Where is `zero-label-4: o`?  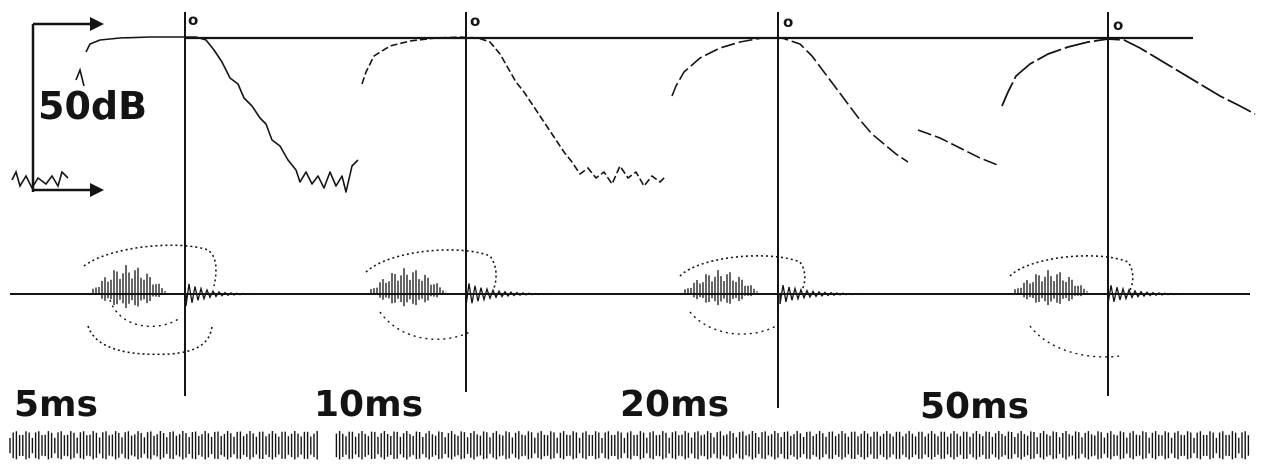 zero-label-4: o is located at coordinates (1118, 25).